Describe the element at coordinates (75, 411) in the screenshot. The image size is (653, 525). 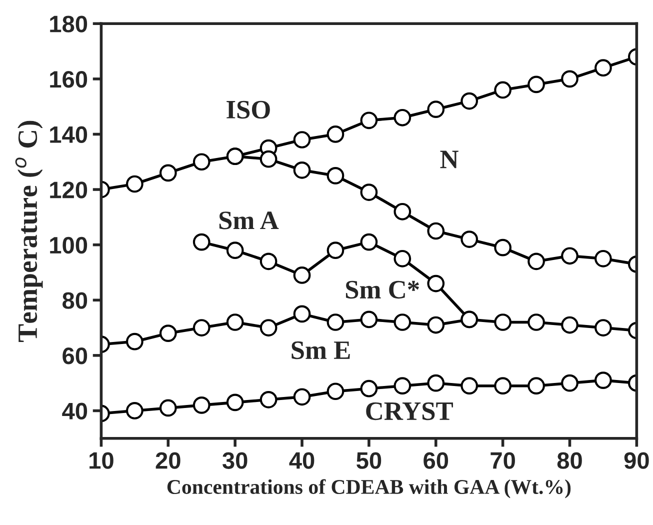
I see `y-tick-label: 40` at that location.